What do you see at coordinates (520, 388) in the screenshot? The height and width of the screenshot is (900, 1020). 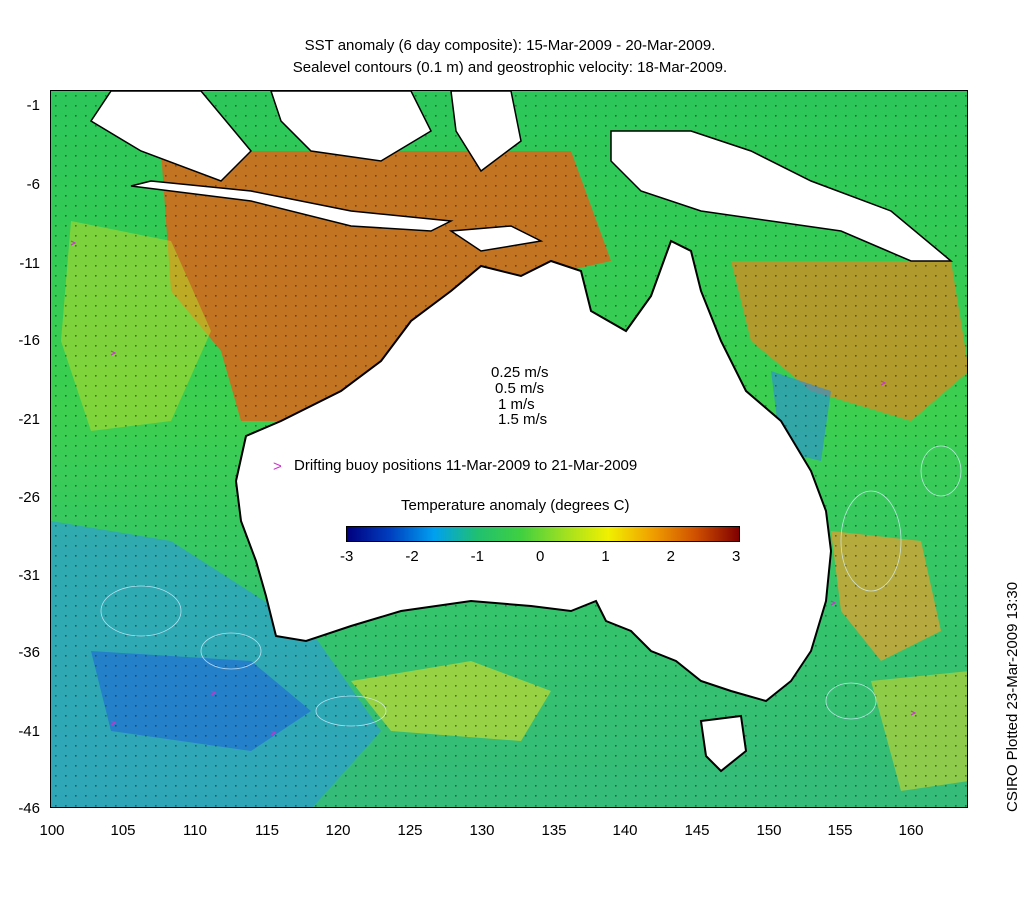 I see `velocity-legend-05: 0.5 m/s` at bounding box center [520, 388].